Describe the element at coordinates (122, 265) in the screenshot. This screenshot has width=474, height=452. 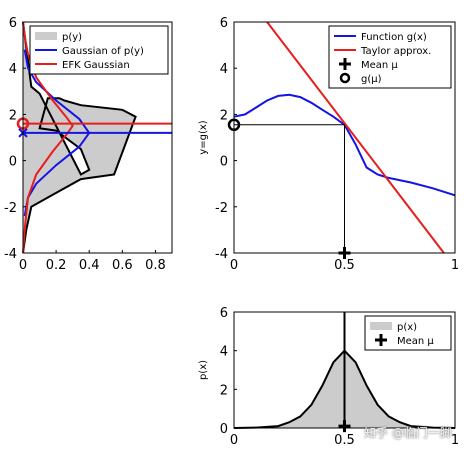
I see `xtick-label-left: 0.6` at that location.